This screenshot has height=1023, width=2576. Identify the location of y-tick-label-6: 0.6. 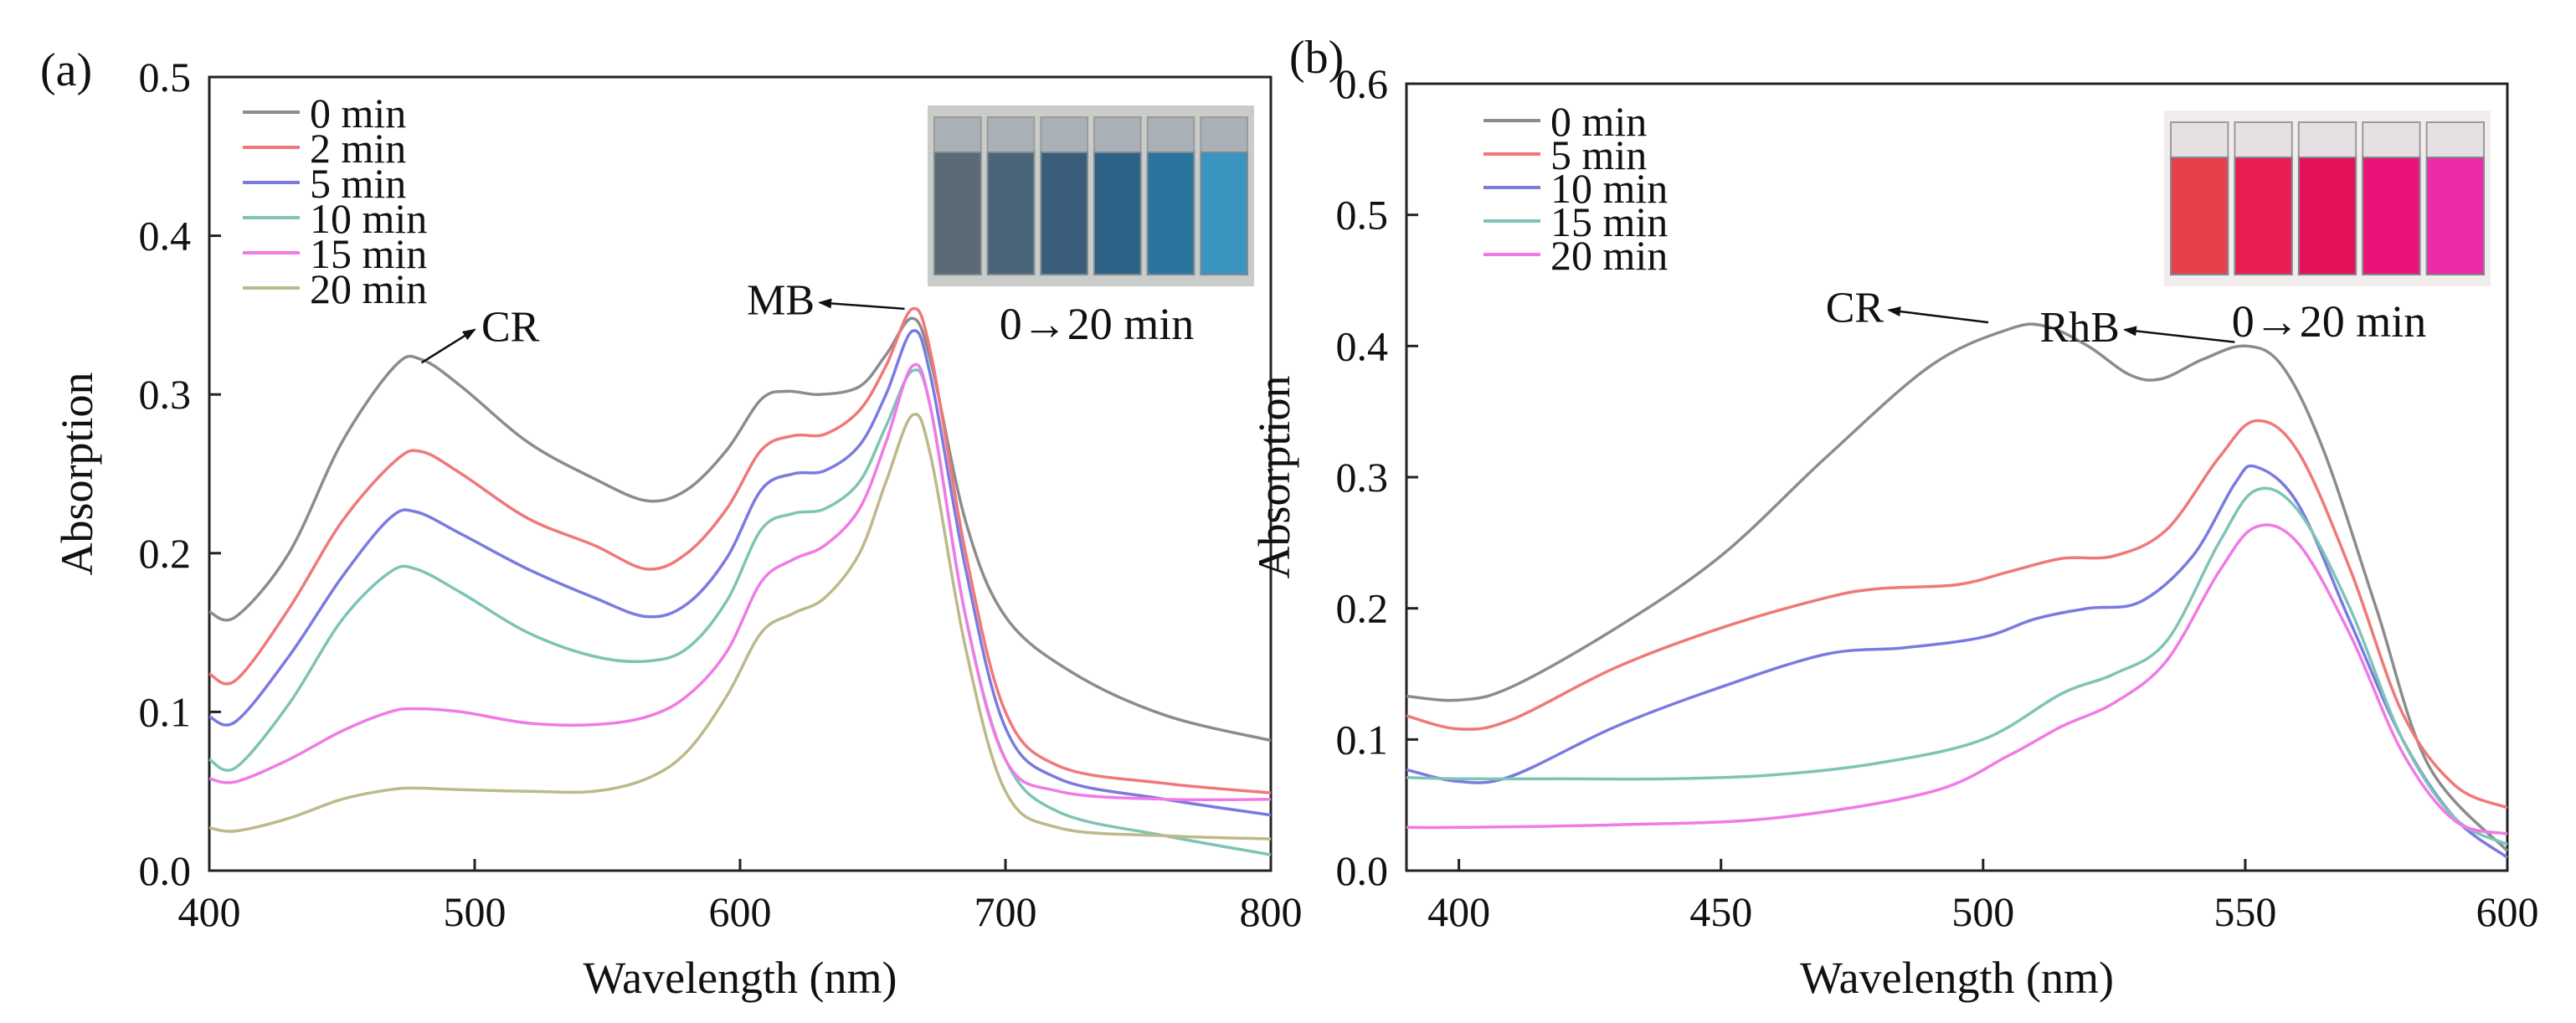
(1362, 83).